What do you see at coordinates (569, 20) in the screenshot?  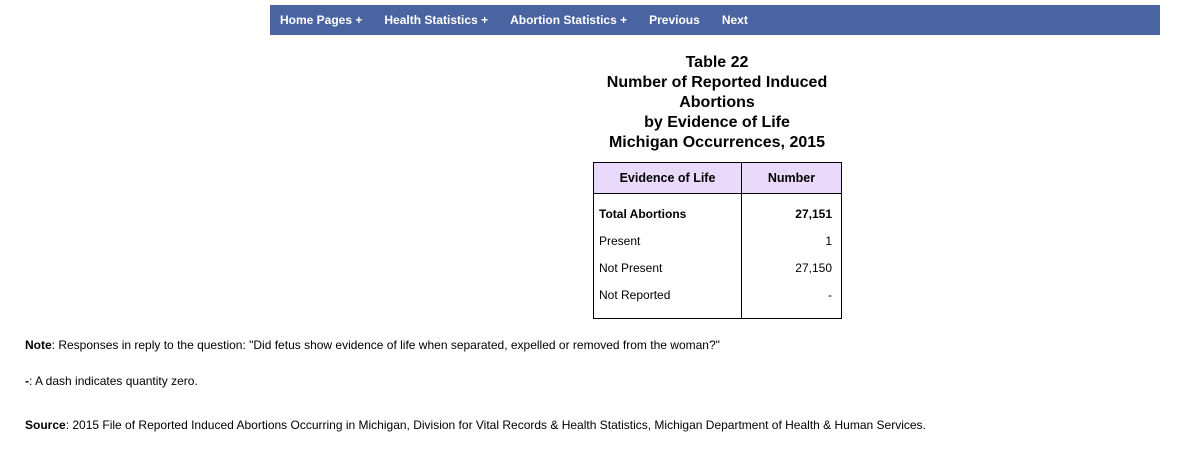 I see `nav-abortion-statistics-menu: Abortion Statistics +` at bounding box center [569, 20].